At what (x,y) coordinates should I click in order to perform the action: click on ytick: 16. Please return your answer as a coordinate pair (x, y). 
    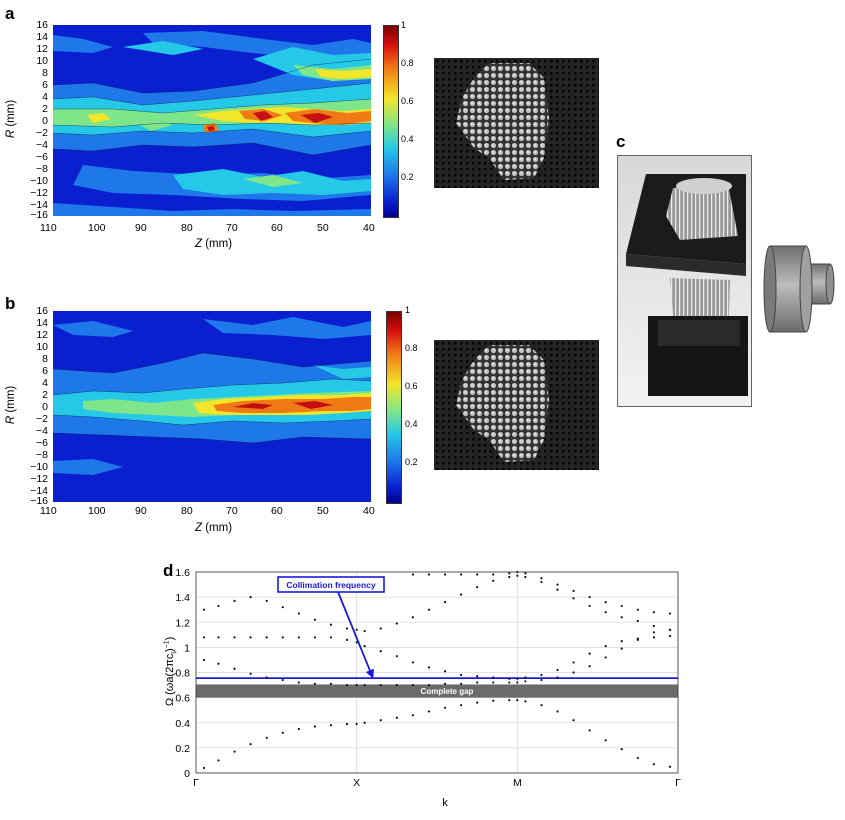
    Looking at the image, I should click on (42, 25).